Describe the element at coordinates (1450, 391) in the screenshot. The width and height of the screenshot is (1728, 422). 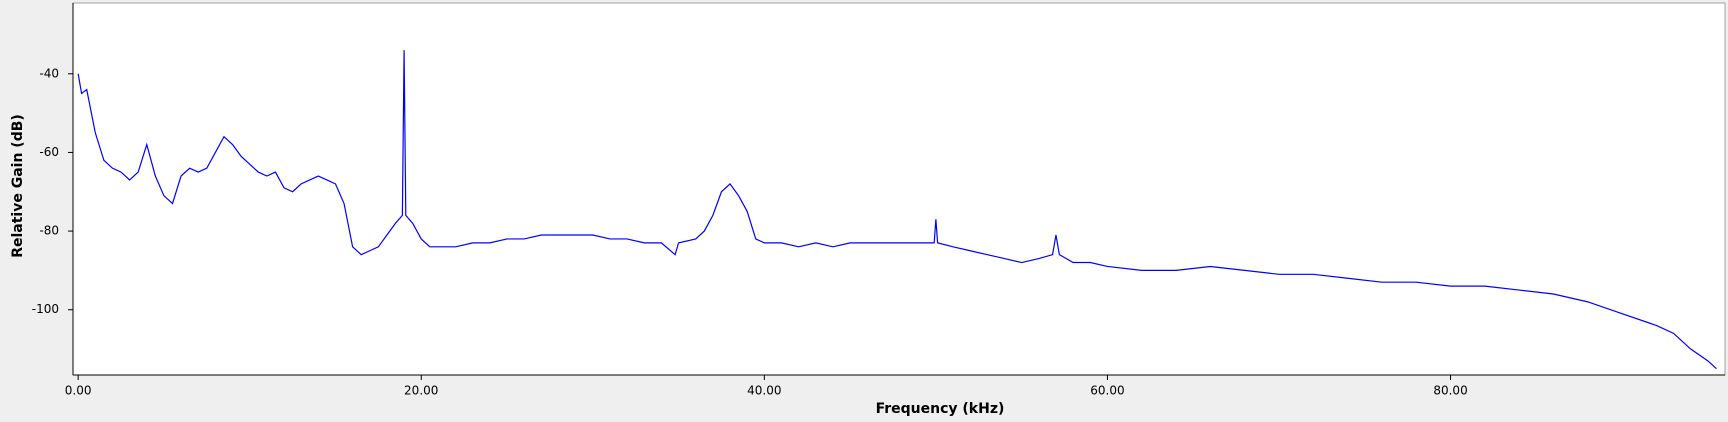
I see `x-tick-label: 80.00` at that location.